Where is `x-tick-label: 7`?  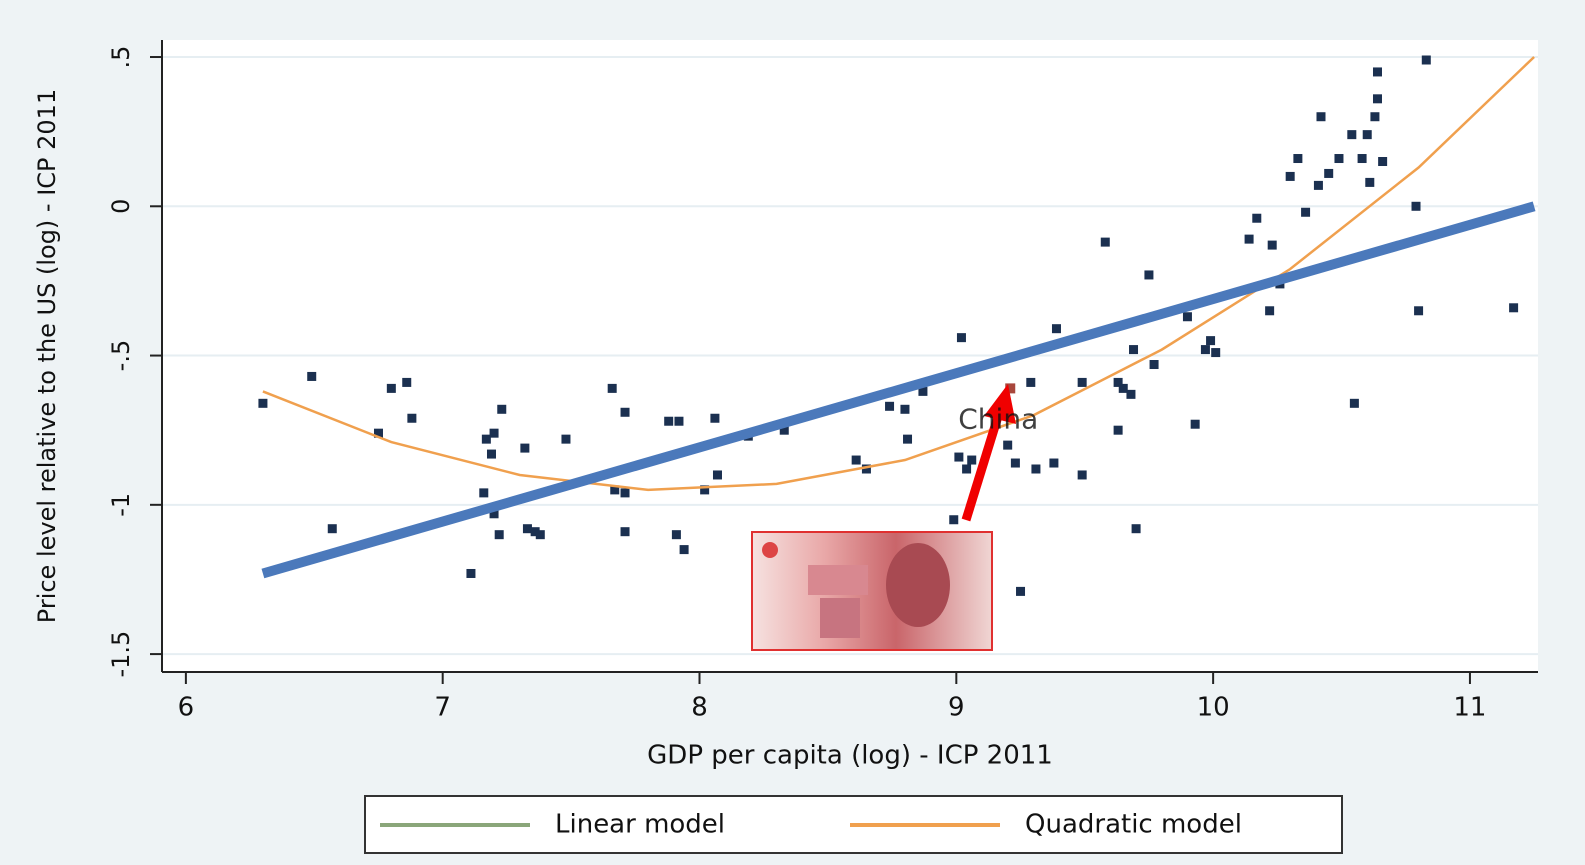 x-tick-label: 7 is located at coordinates (442, 708).